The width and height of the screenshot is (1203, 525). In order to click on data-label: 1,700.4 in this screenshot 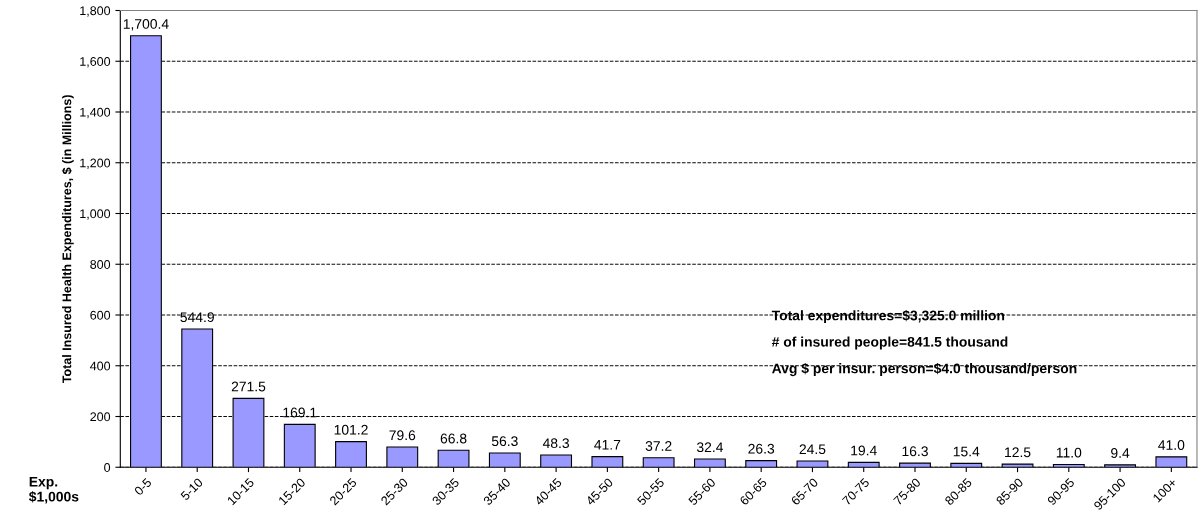, I will do `click(146, 25)`.